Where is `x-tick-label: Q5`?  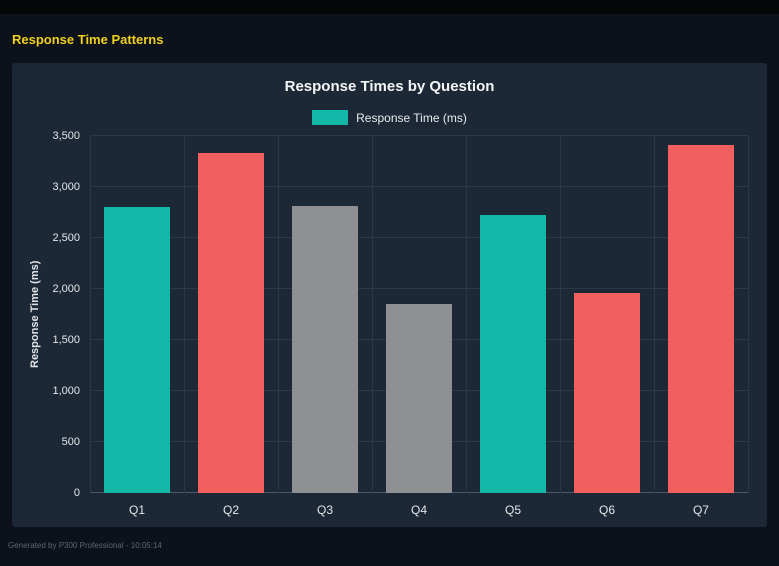 x-tick-label: Q5 is located at coordinates (513, 510).